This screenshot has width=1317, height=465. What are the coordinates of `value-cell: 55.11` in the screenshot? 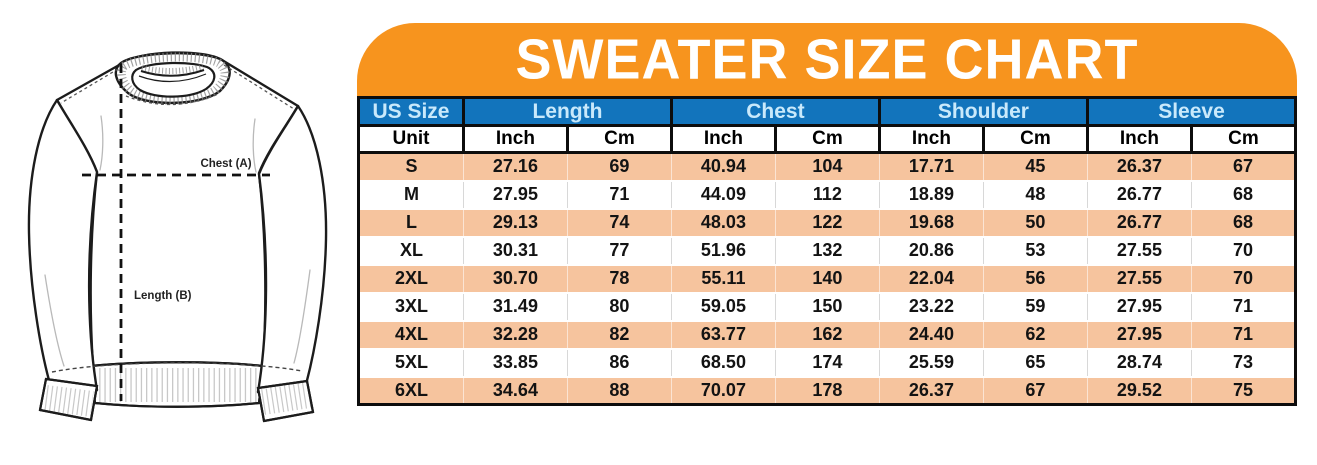 It's located at (723, 279).